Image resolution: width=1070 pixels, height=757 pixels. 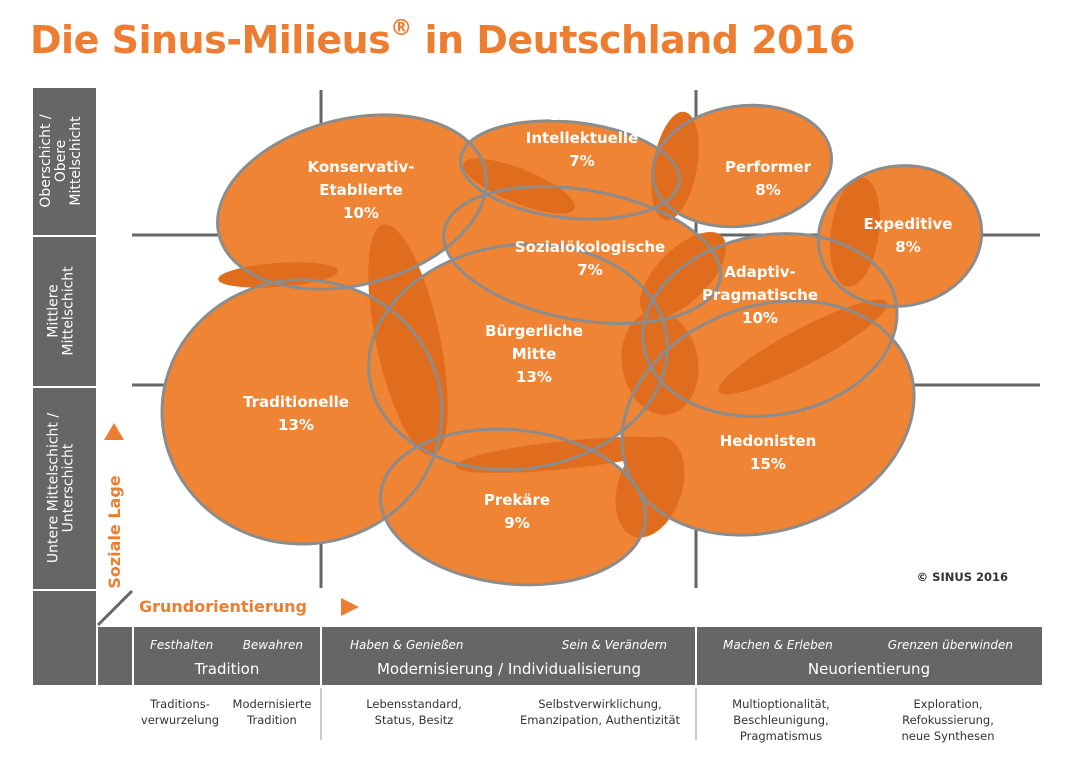 What do you see at coordinates (781, 704) in the screenshot?
I see `description-line: Multioptionalität,` at bounding box center [781, 704].